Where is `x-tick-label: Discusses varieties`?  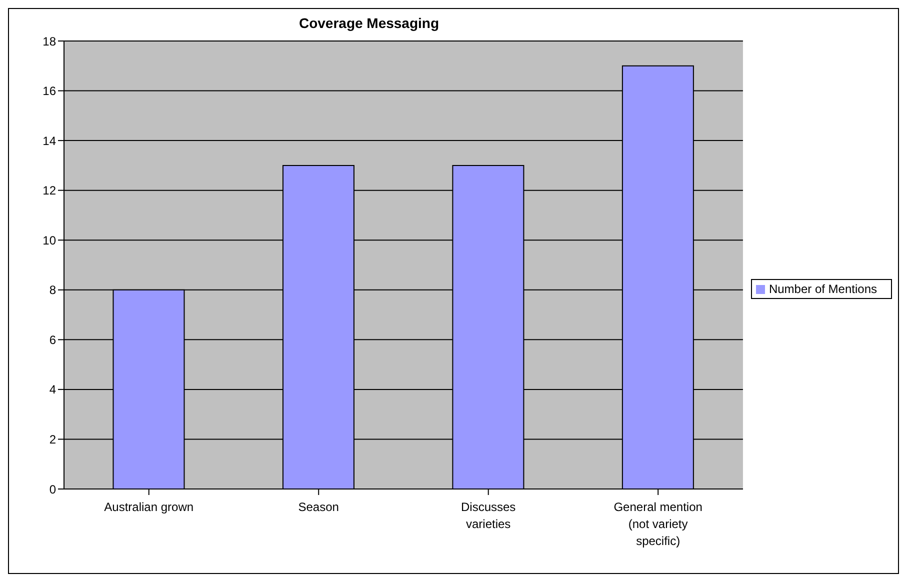 x-tick-label: Discusses varieties is located at coordinates (488, 515).